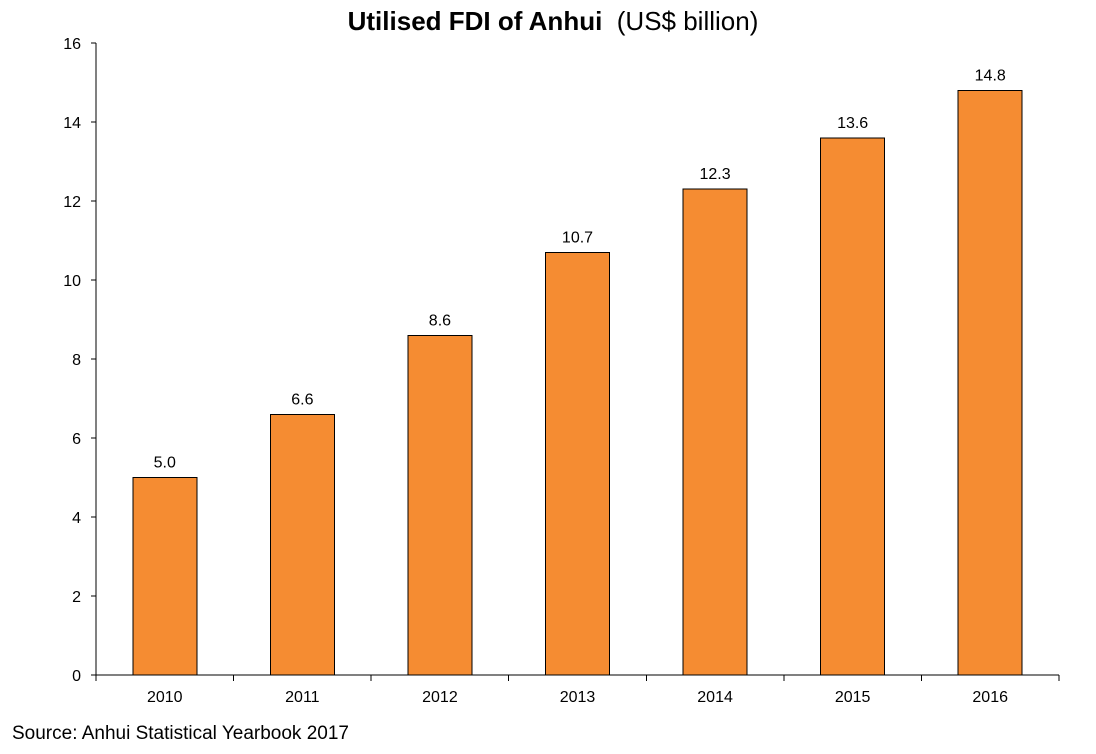 This screenshot has height=754, width=1096. I want to click on y-tick-label: 14, so click(72, 123).